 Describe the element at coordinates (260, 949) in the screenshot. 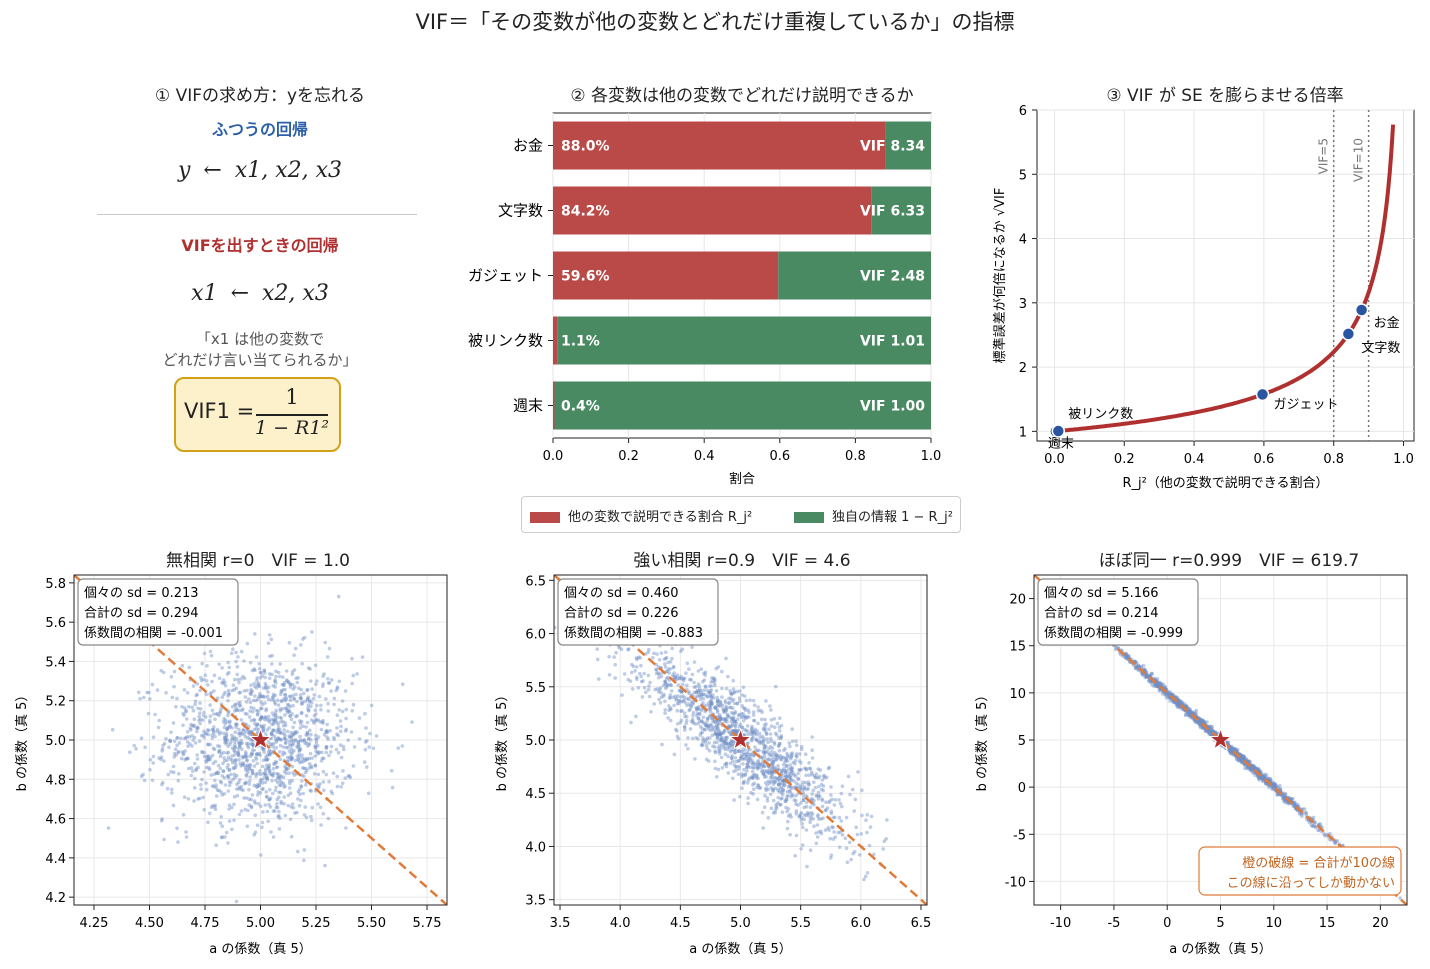

I see `x-axis-label: a の係数（真 5）` at that location.